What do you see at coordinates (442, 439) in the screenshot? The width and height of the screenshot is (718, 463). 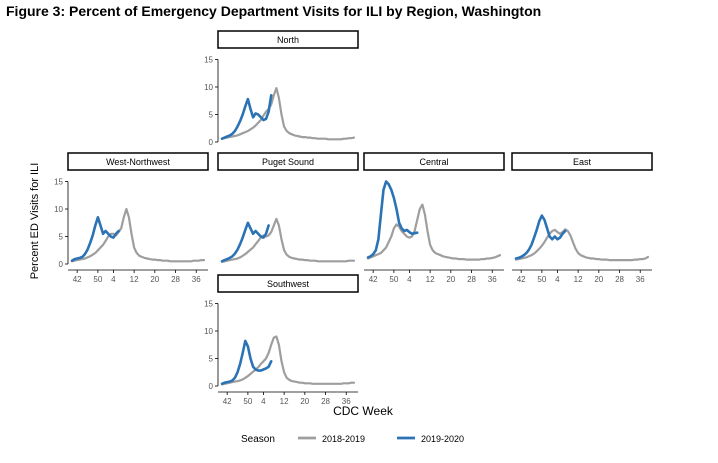 I see `legend-label: 2019-2020` at bounding box center [442, 439].